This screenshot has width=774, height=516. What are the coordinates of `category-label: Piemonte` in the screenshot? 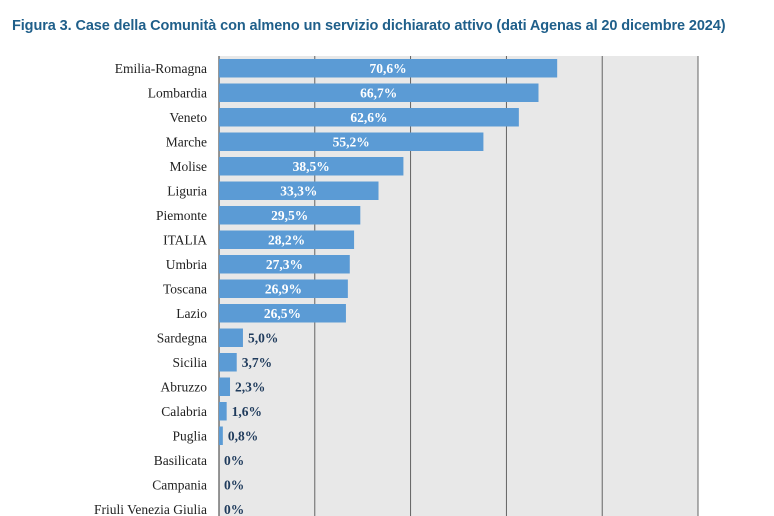 It's located at (181, 215).